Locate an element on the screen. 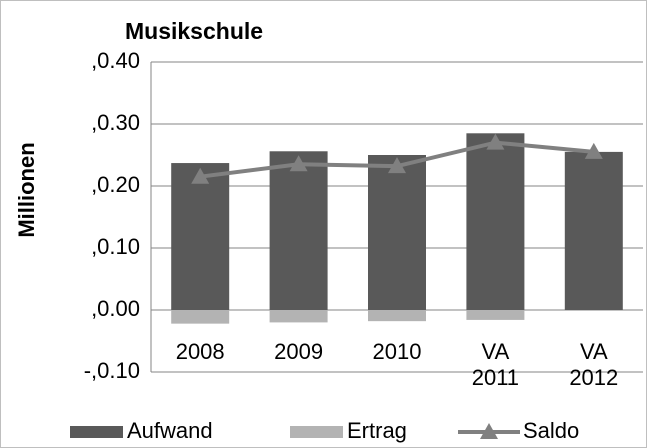 The width and height of the screenshot is (647, 448). x-tick-label: 2010 is located at coordinates (397, 351).